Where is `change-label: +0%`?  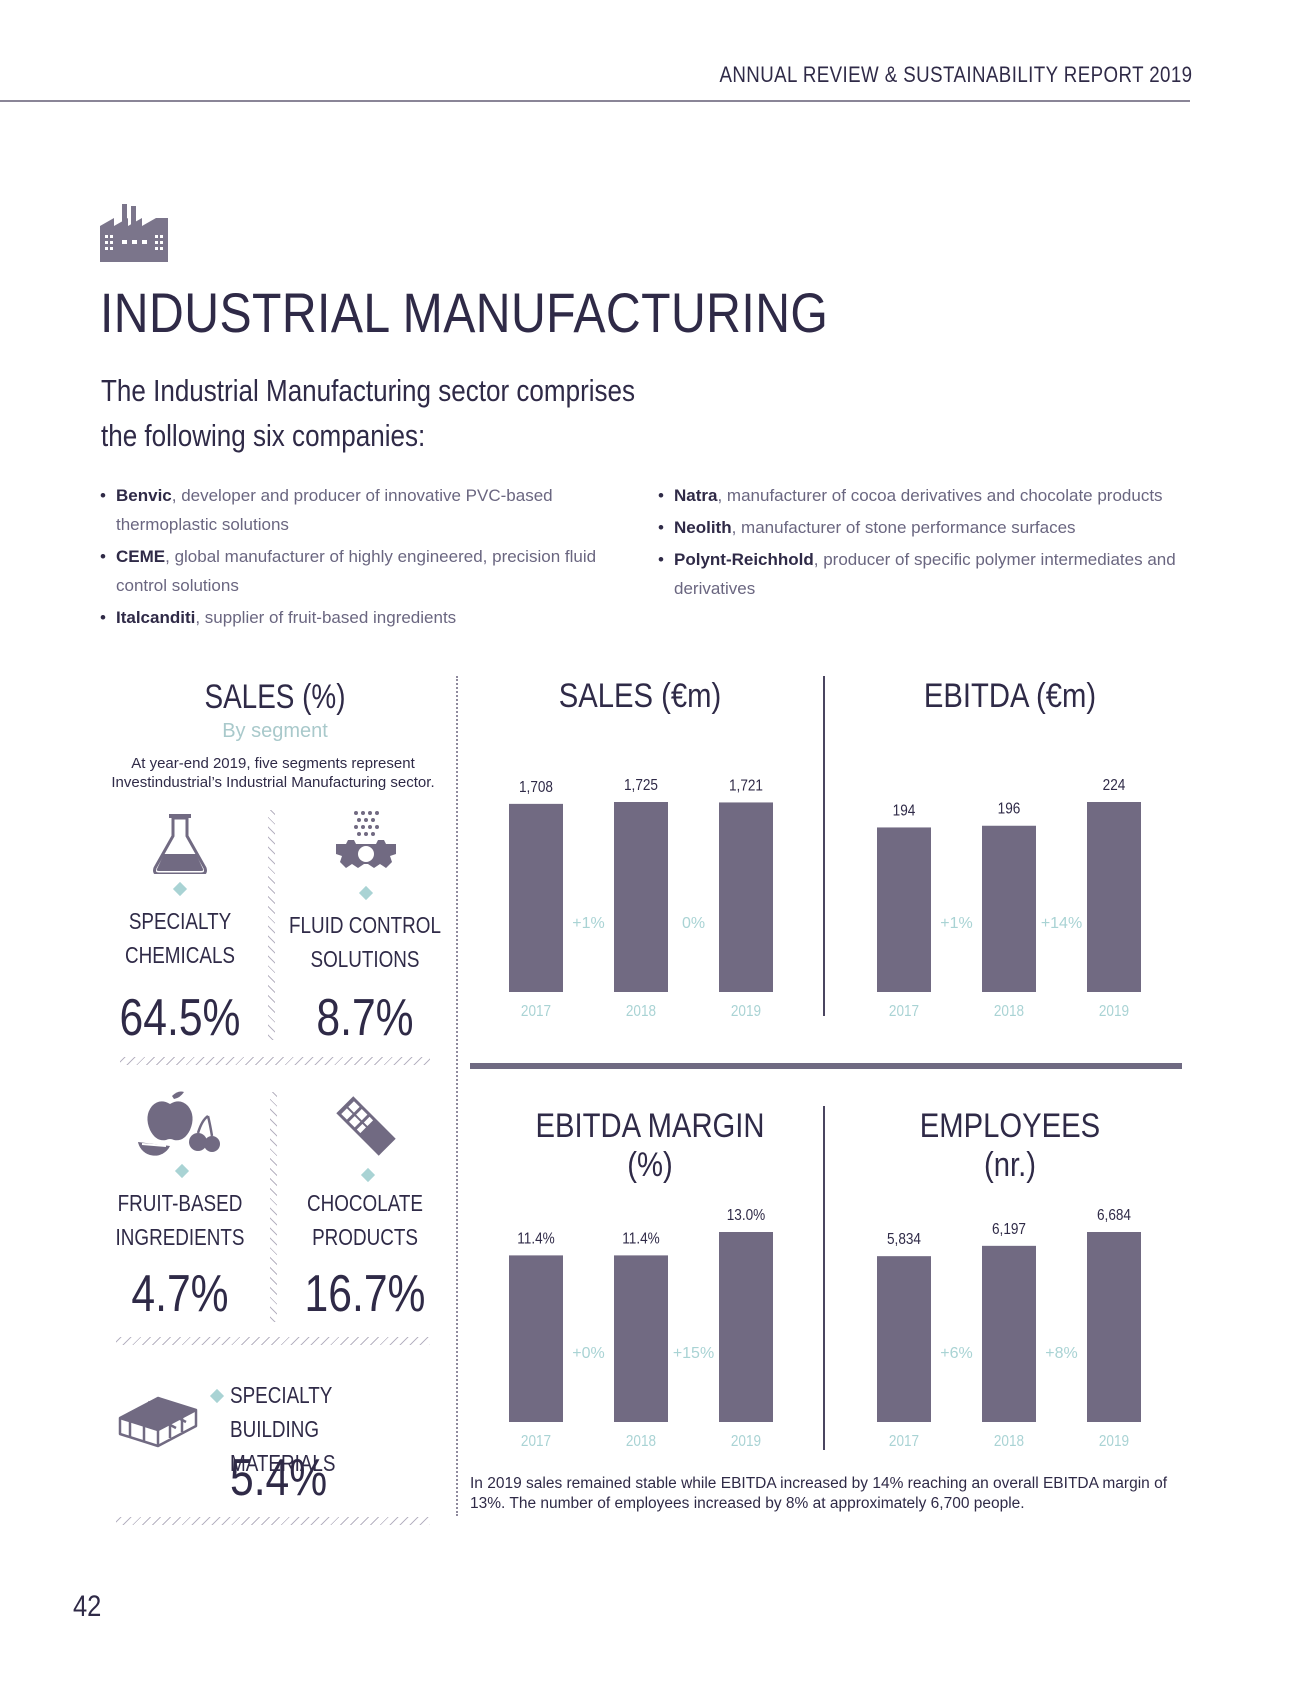 change-label: +0% is located at coordinates (588, 1353).